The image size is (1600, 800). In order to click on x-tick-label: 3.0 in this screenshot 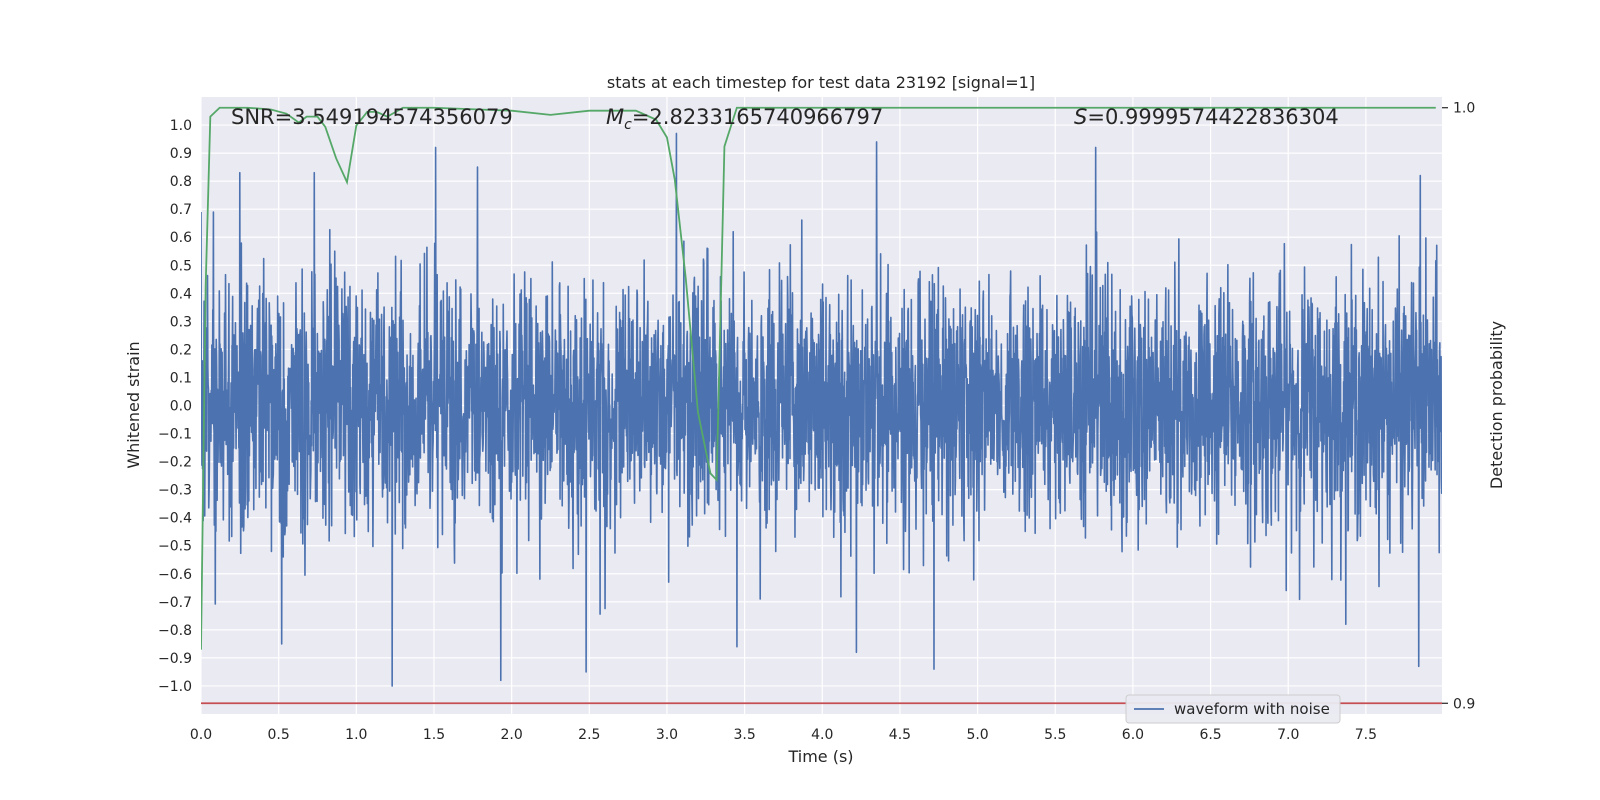, I will do `click(667, 735)`.